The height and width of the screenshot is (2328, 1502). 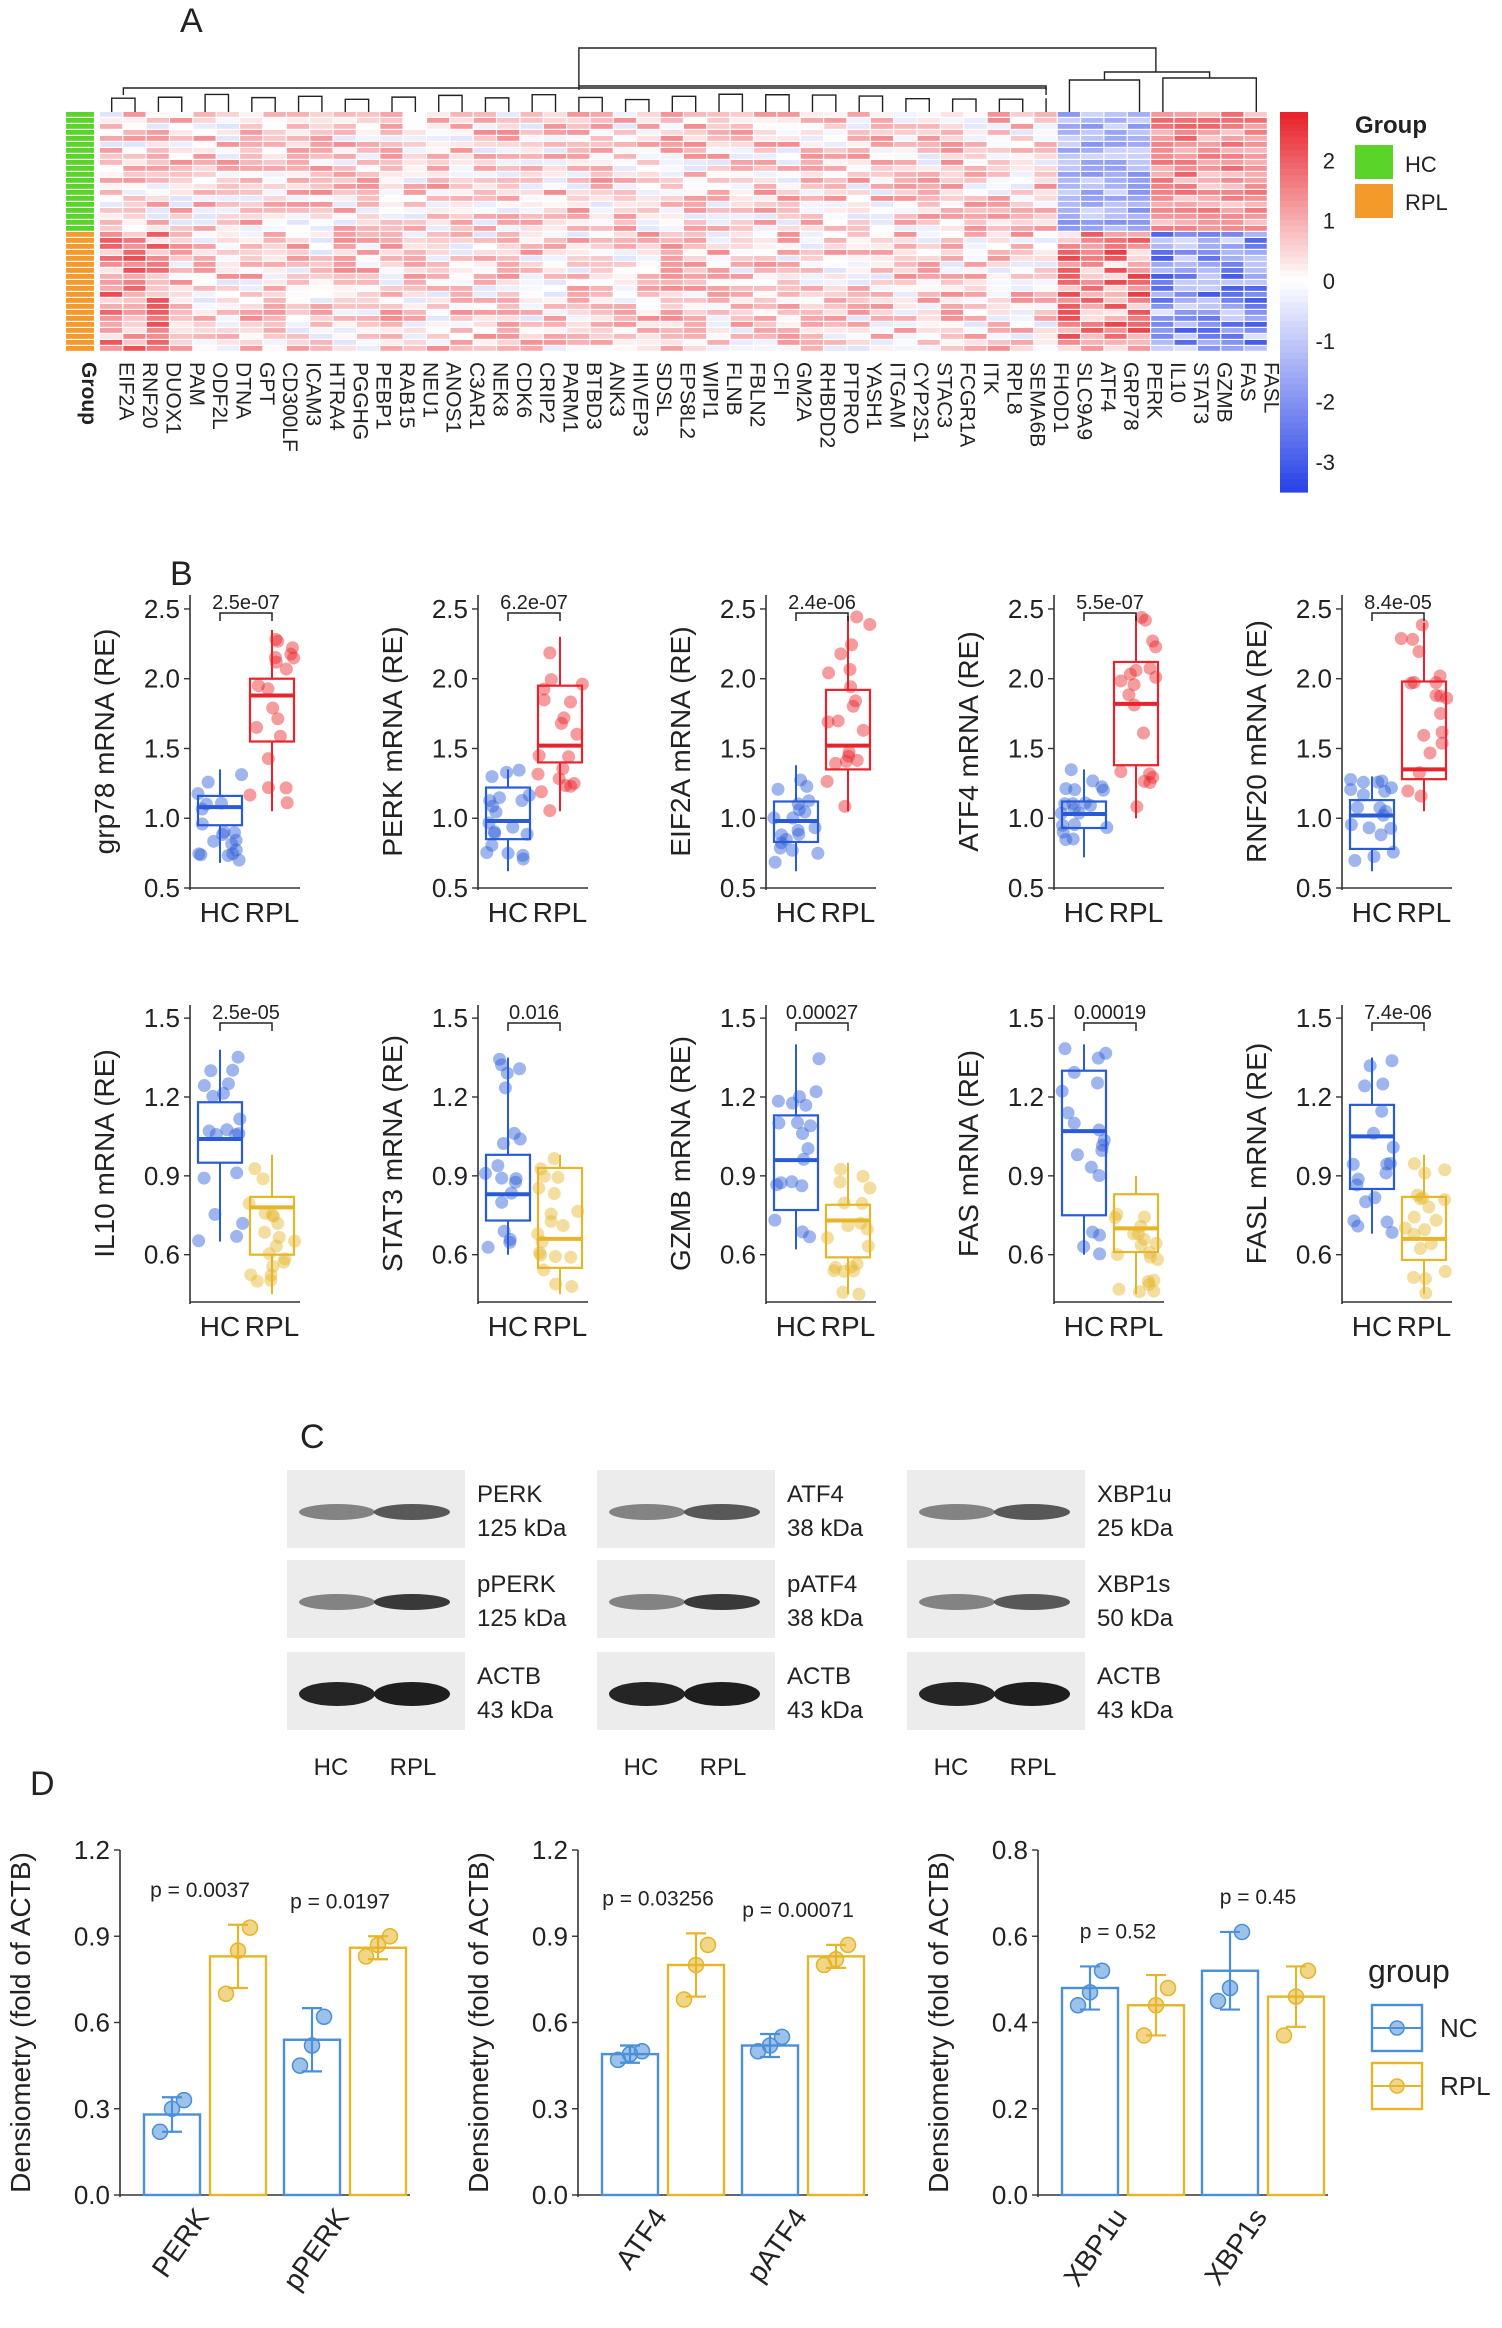 I want to click on y-tick-label: 0.3, so click(x=550, y=2109).